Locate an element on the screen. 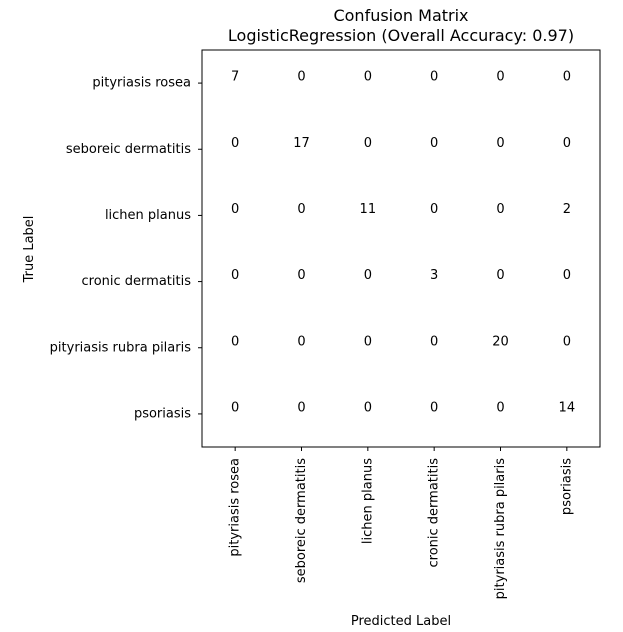 The width and height of the screenshot is (623, 632). x-tick-label: seboreic dermatitis is located at coordinates (301, 520).